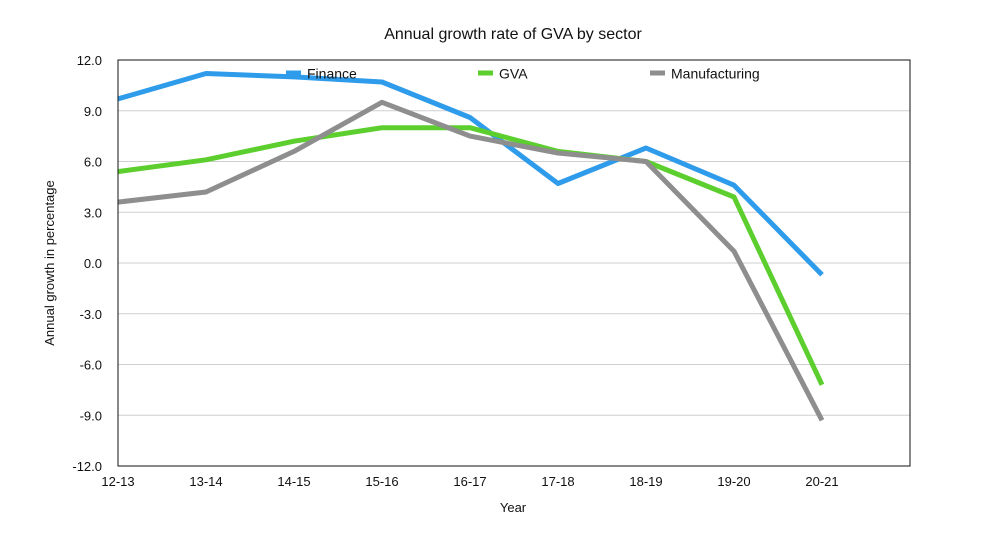 The height and width of the screenshot is (533, 1006). Describe the element at coordinates (87, 466) in the screenshot. I see `y-tick-label: -12.0` at that location.